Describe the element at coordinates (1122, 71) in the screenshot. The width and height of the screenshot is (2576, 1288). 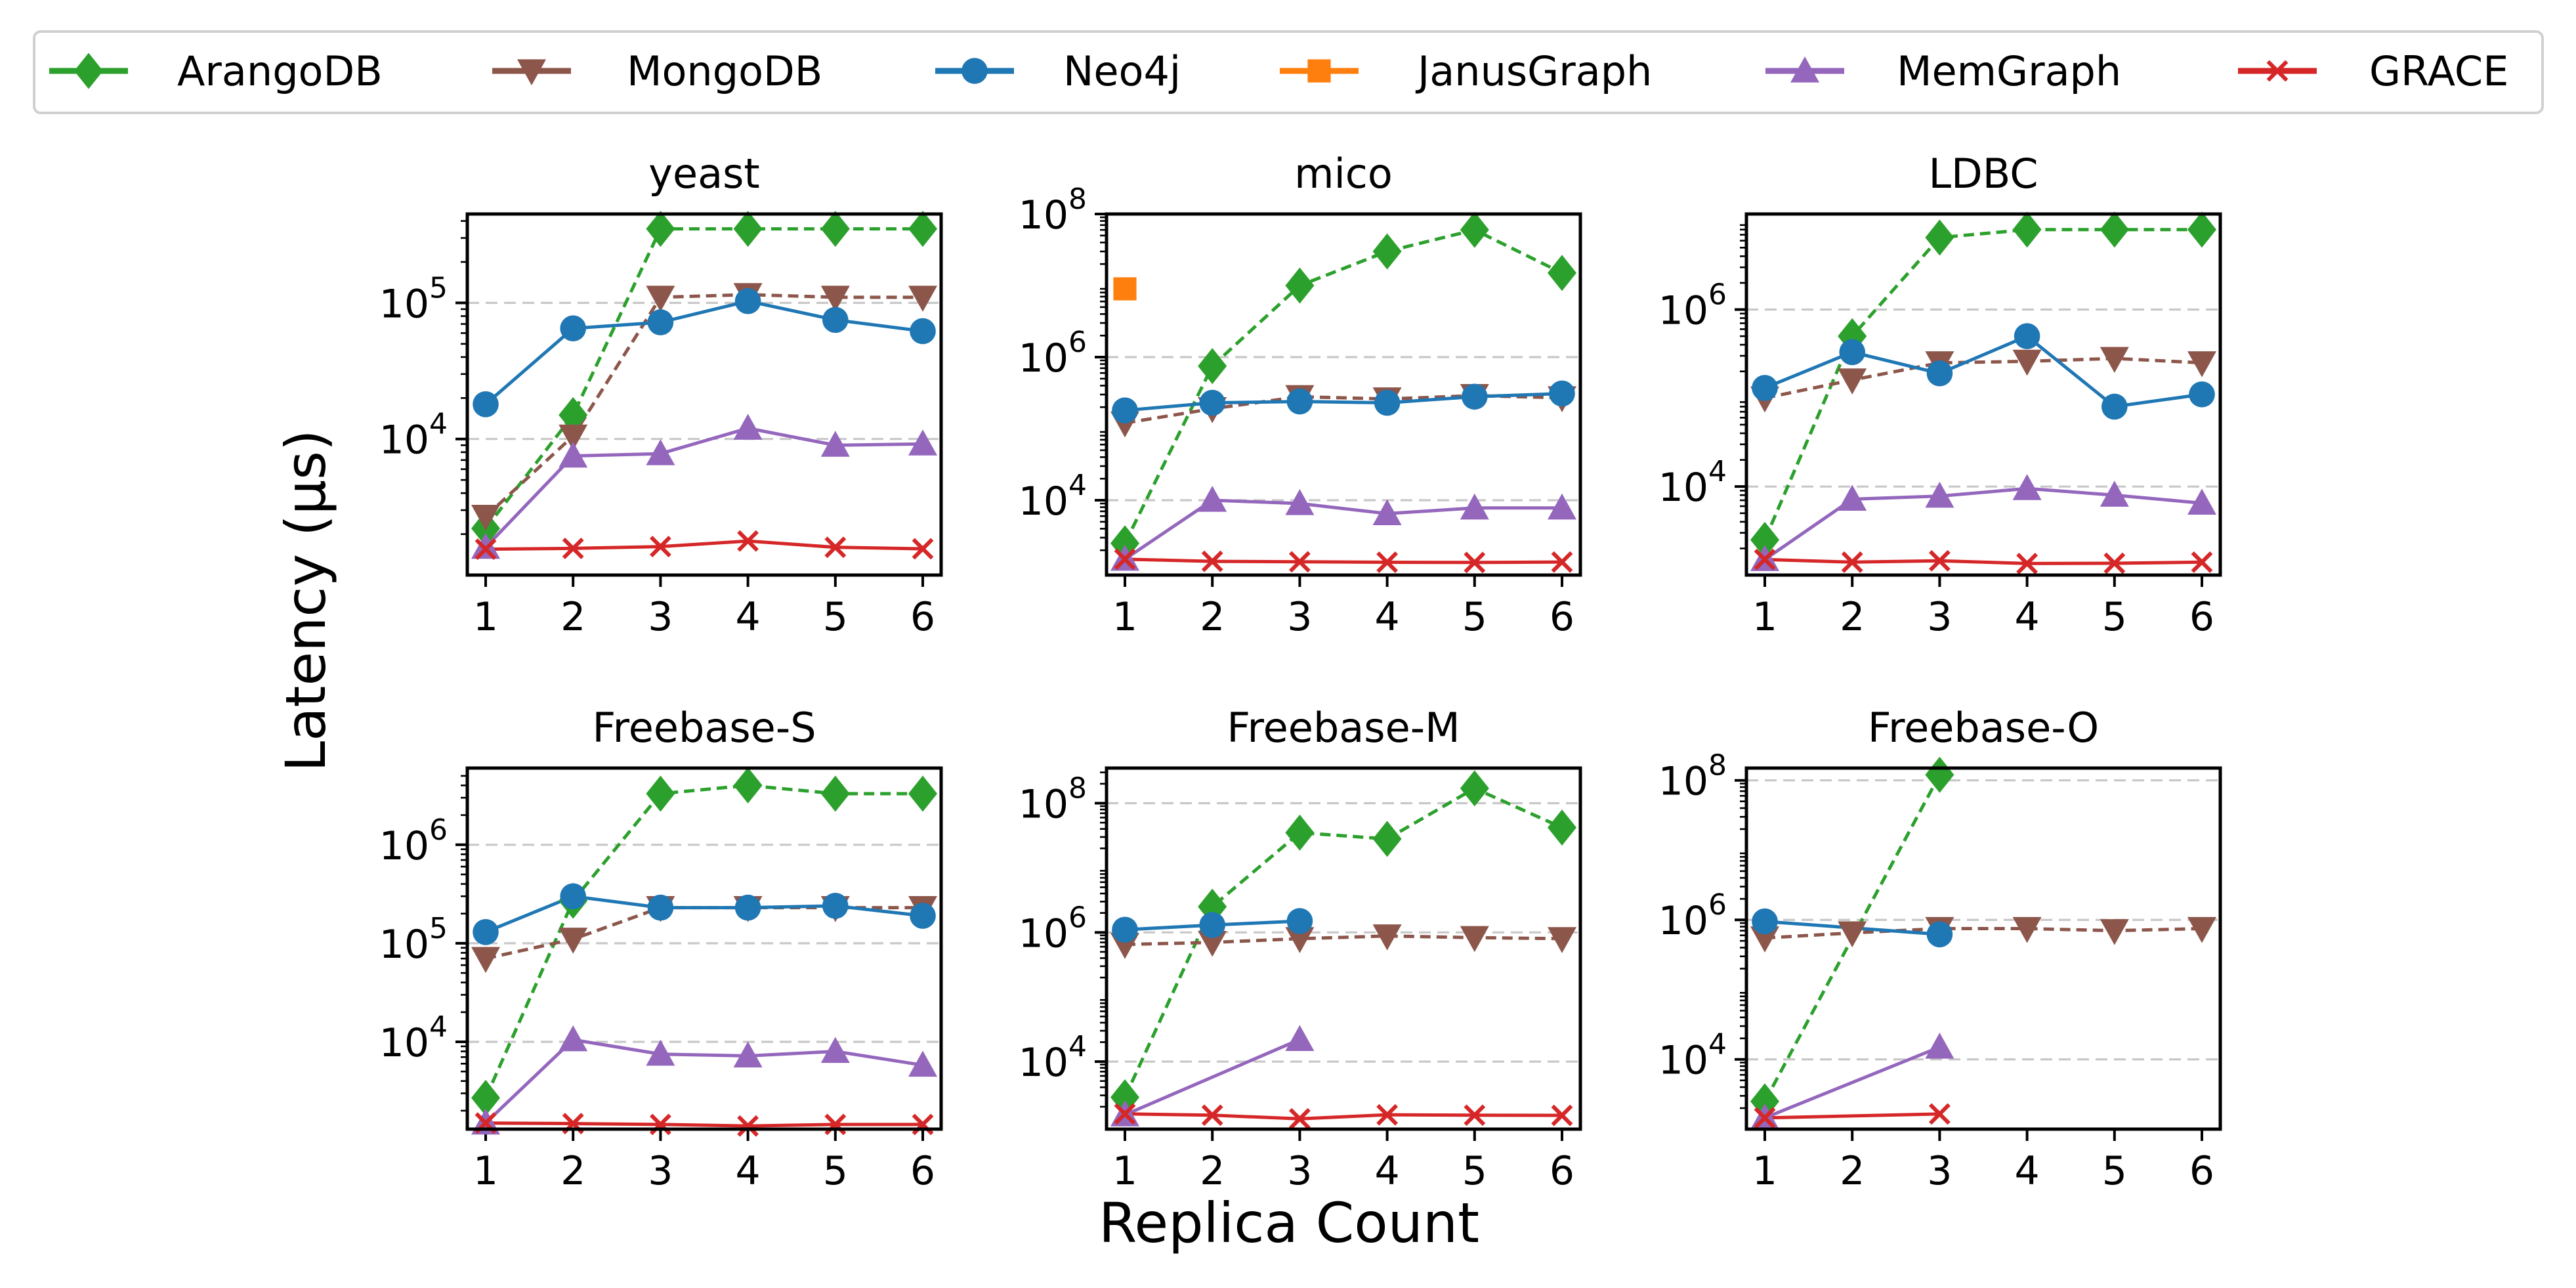
I see `legend-label-neo4j: Neo4j` at that location.